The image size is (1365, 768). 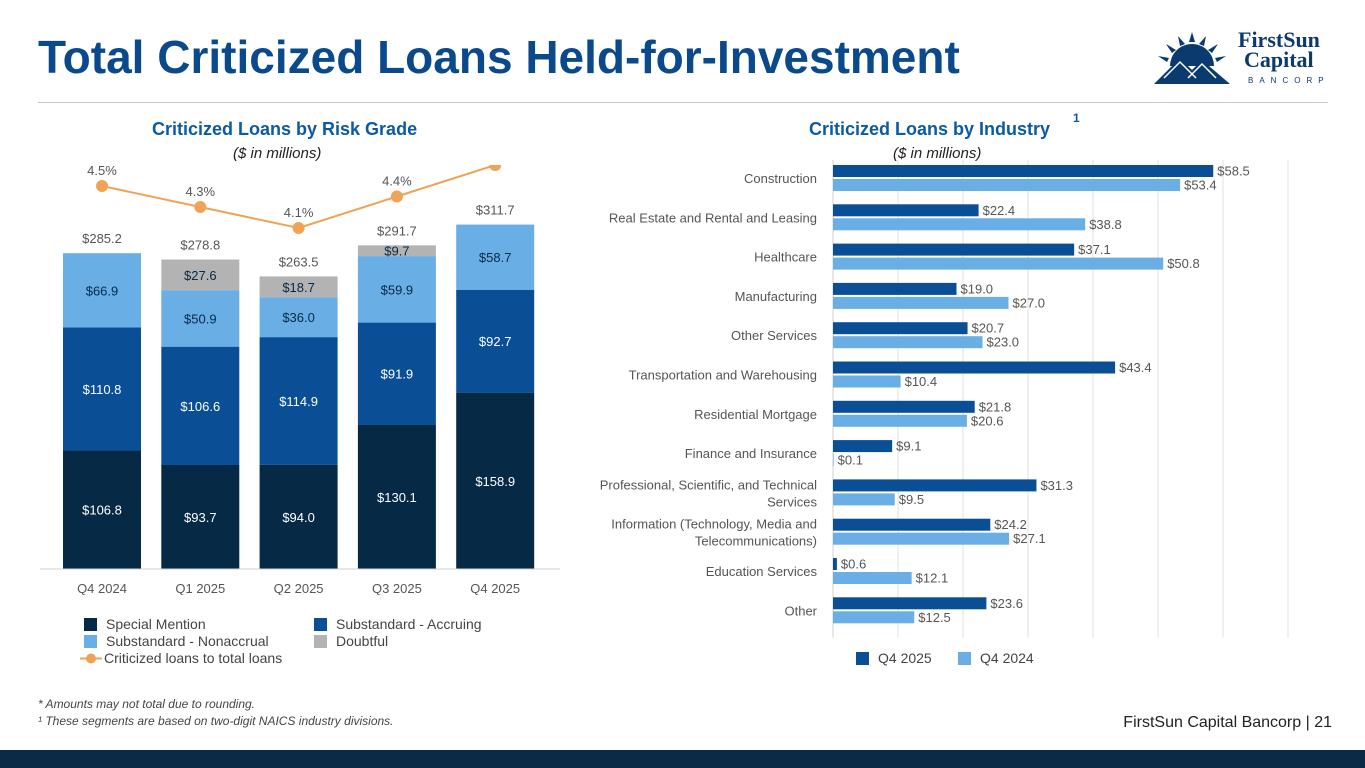 What do you see at coordinates (714, 524) in the screenshot?
I see `y-axis-category-label: Information (Technology, Media and` at bounding box center [714, 524].